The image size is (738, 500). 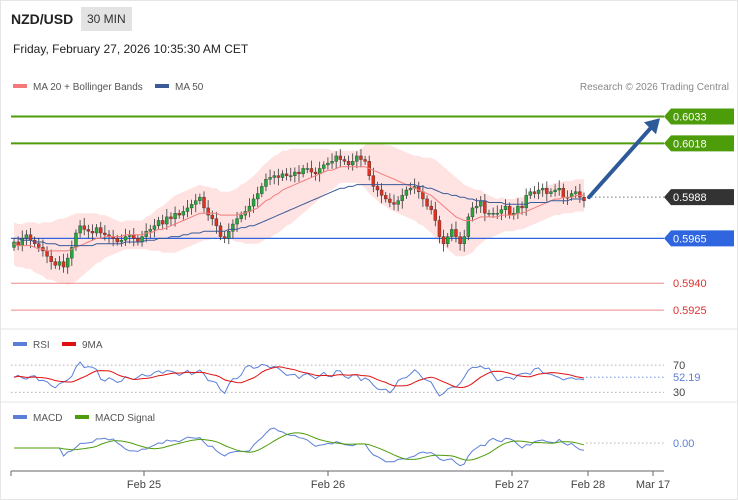 I want to click on legend-label-rsi-ma: 9MA, so click(x=92, y=345).